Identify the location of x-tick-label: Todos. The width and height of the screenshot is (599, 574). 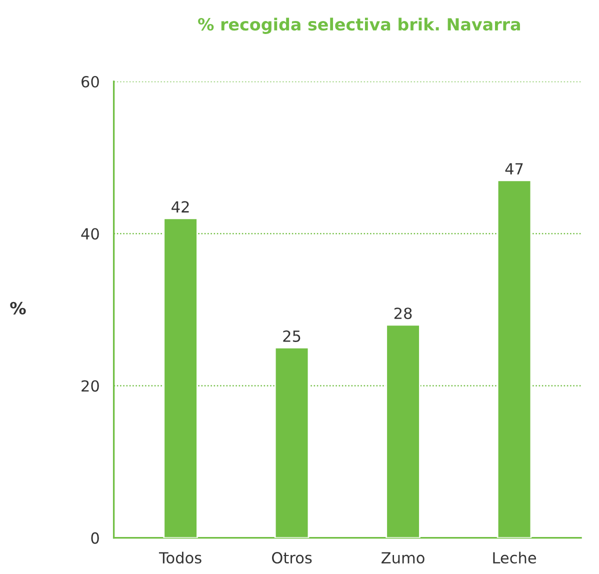
(180, 558).